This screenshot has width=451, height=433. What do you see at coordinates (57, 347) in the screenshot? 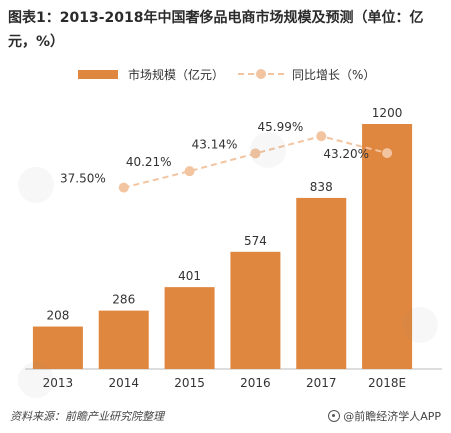
I see `bar-2013` at bounding box center [57, 347].